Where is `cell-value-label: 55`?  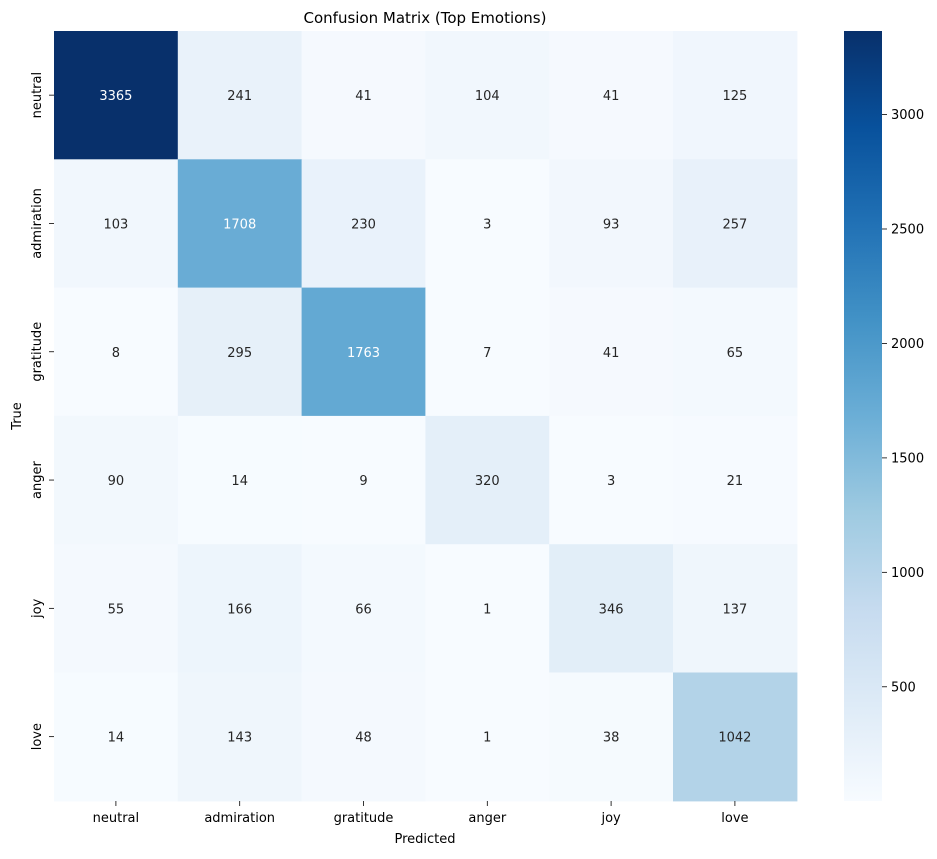 cell-value-label: 55 is located at coordinates (116, 609).